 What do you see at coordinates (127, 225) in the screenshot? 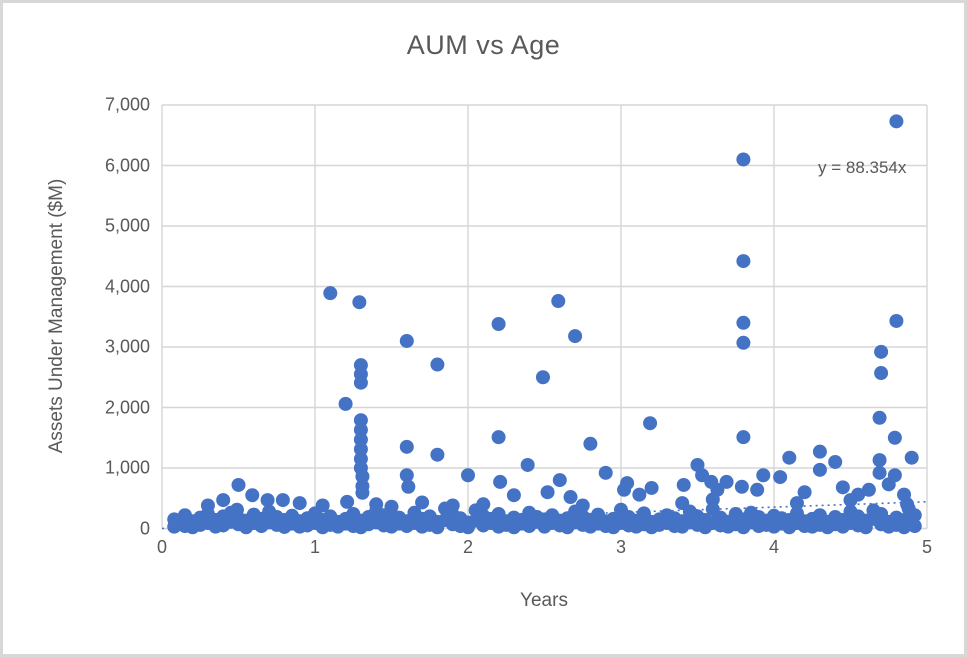
I see `y-tick-label: 5,000` at bounding box center [127, 225].